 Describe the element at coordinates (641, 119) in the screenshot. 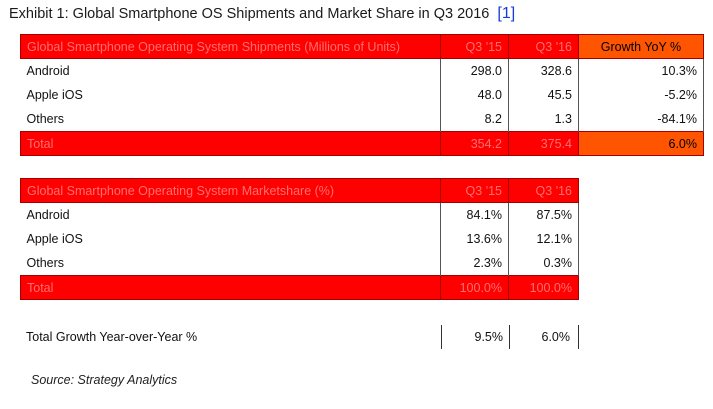

I see `value-growth: -84.1%` at that location.